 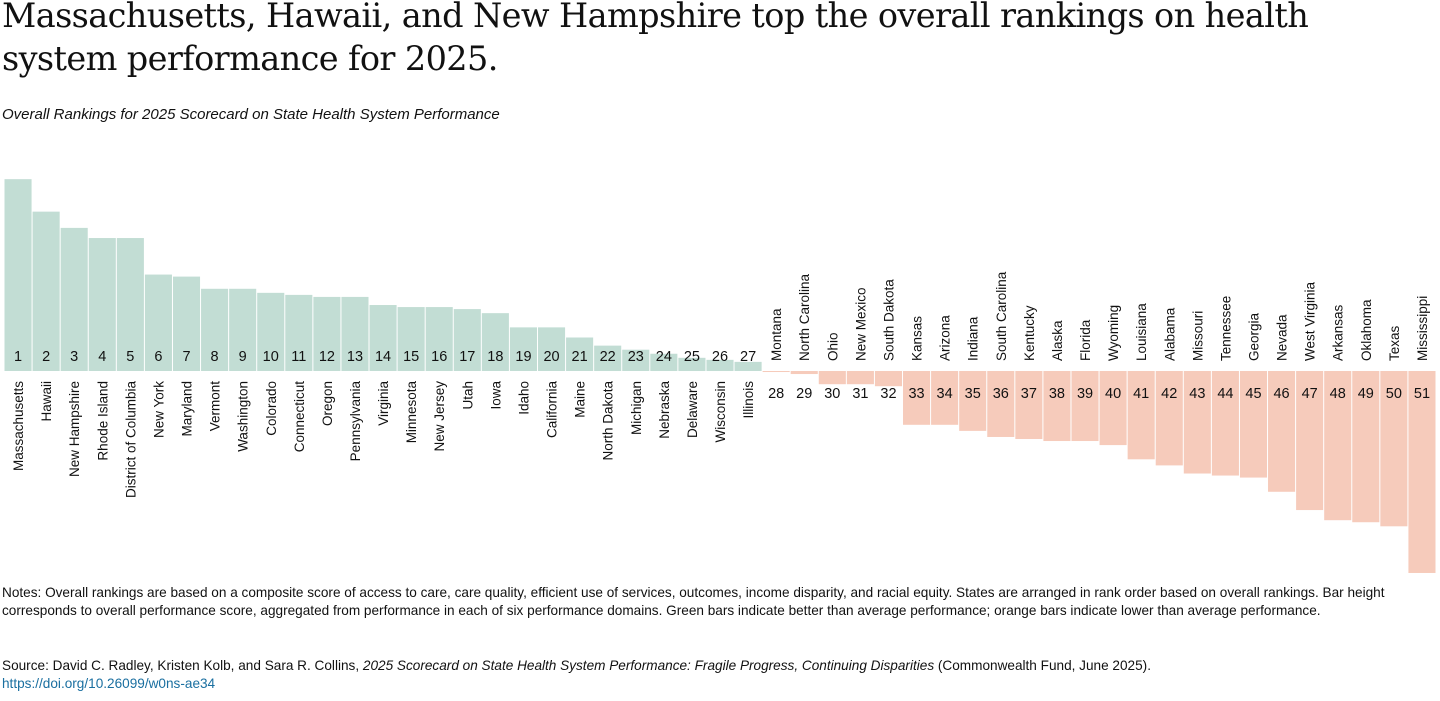 I want to click on state-label: Georgia, so click(x=1253, y=336).